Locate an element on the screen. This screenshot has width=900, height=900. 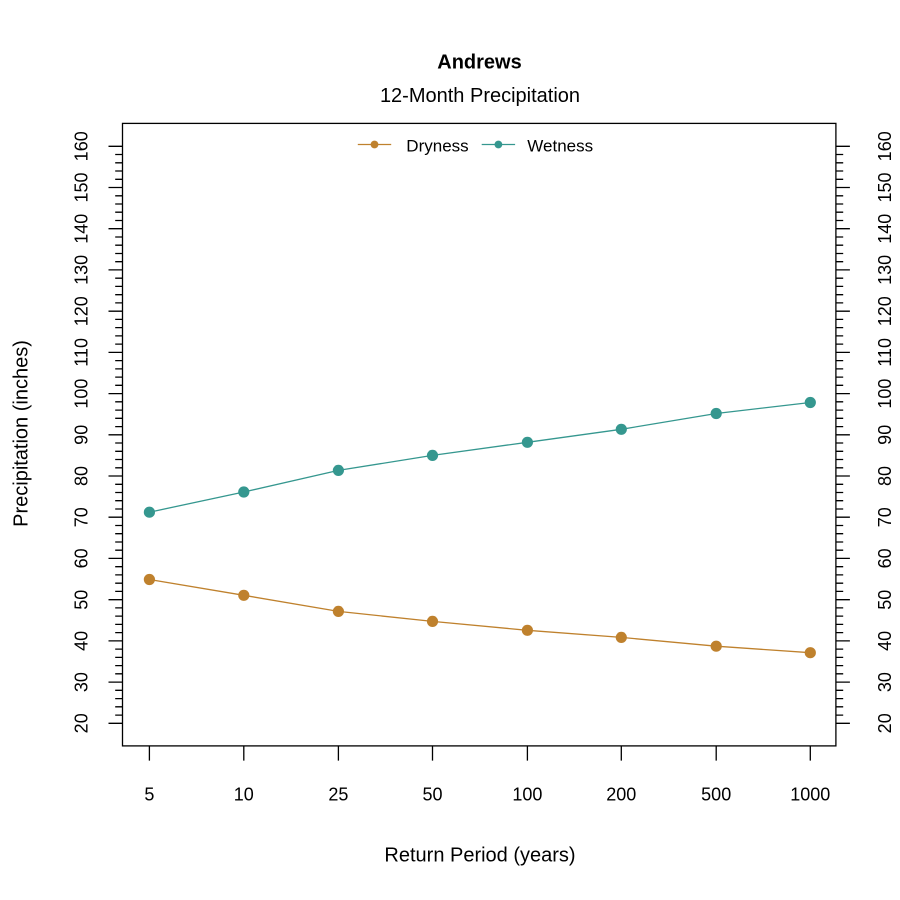
svg-text: Andrews is located at coordinates (479, 63).